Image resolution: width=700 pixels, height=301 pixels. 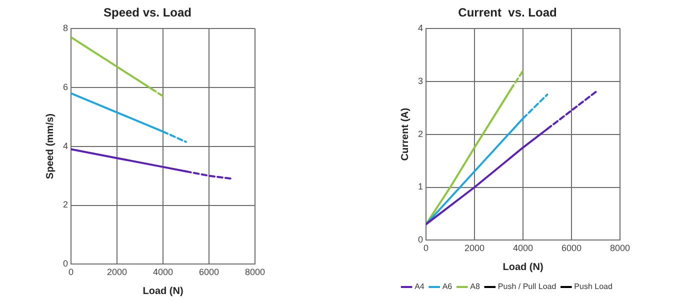 I want to click on legend-label: A4, so click(x=419, y=287).